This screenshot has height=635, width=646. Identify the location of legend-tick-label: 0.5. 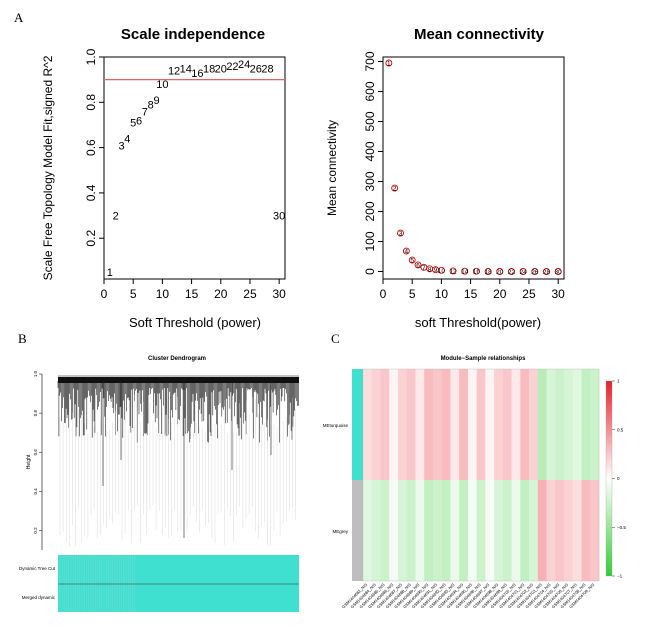
(620, 429).